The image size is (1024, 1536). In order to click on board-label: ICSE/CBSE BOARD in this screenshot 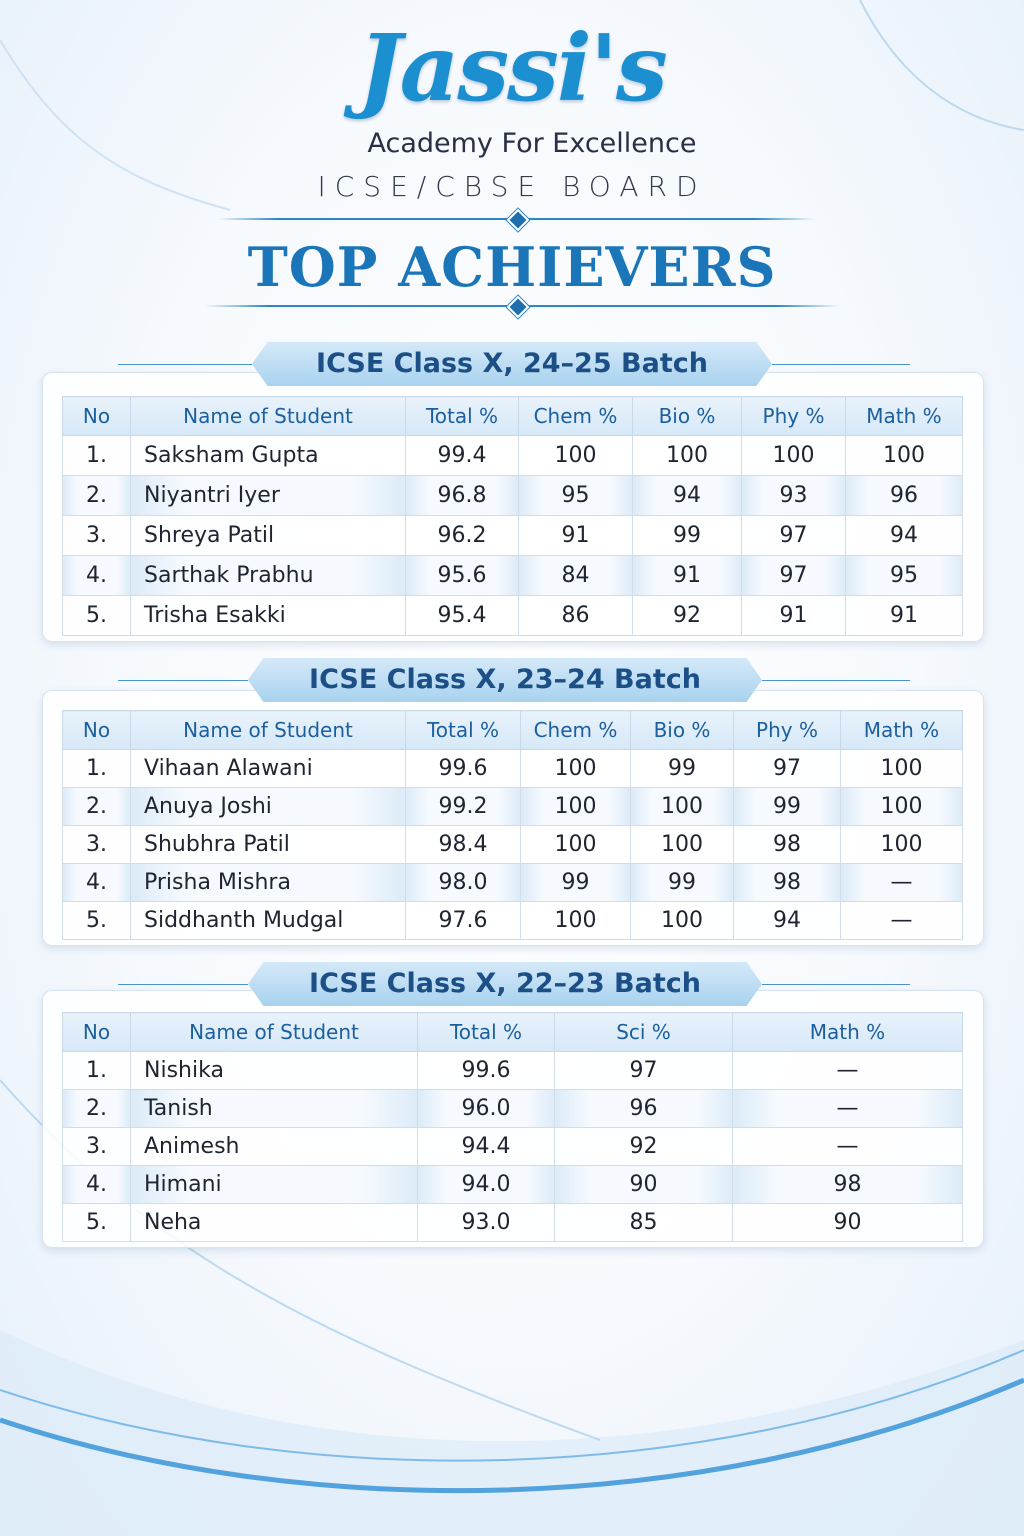, I will do `click(512, 186)`.